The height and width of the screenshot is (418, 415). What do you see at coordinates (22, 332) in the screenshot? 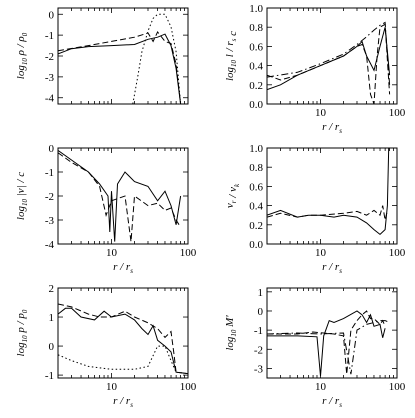
I see `y-axis-label: log10 p / p0` at bounding box center [22, 332].